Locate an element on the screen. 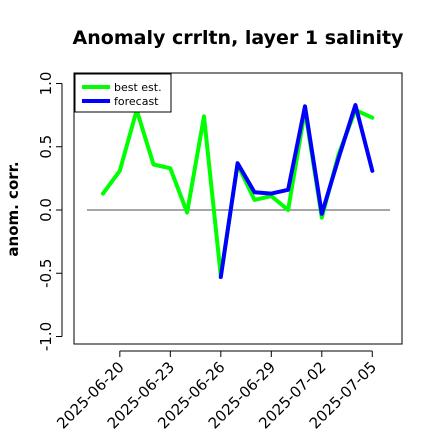 This screenshot has height=440, width=440. y-tick-label: -1.0 is located at coordinates (46, 336).